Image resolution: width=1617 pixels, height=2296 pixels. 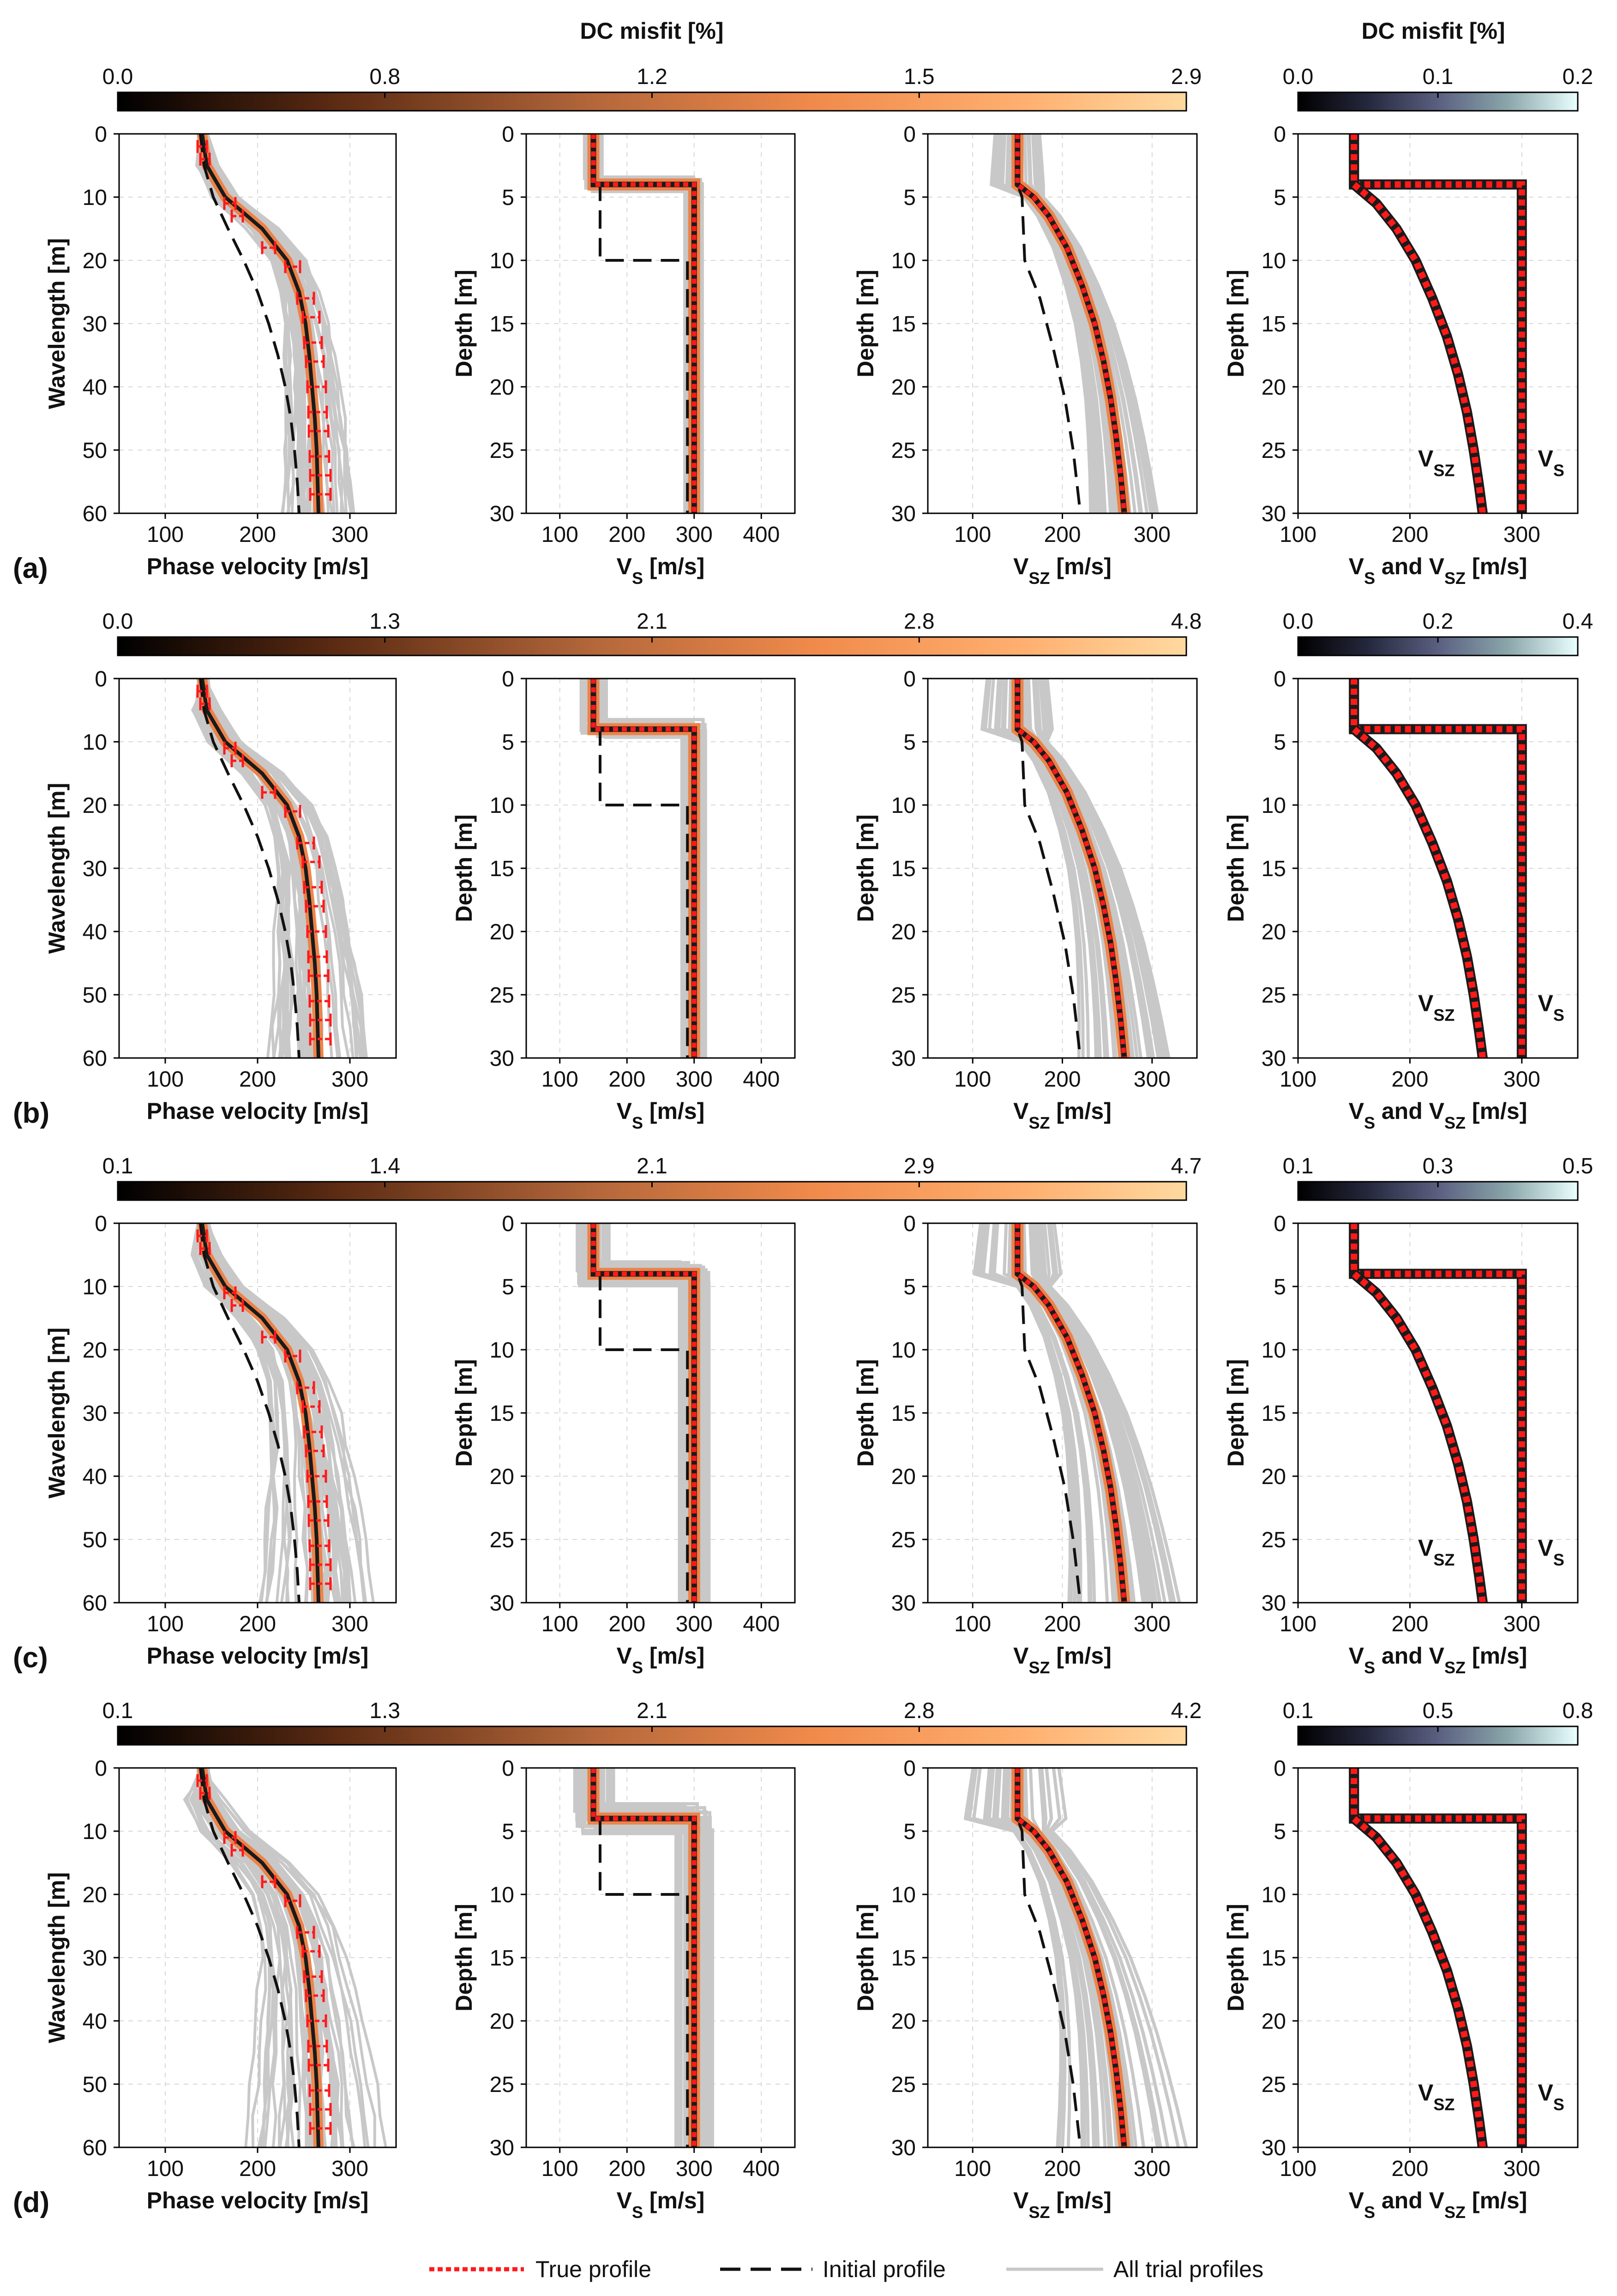 I want to click on legend-initial-label: Initial profile, so click(x=884, y=2269).